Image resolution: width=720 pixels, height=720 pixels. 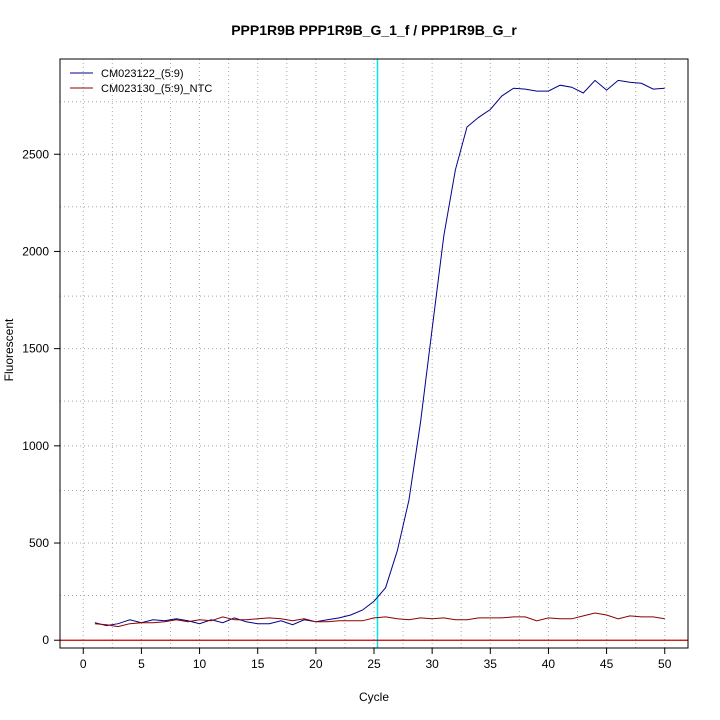 I want to click on x-tick-label: 50, so click(x=665, y=664).